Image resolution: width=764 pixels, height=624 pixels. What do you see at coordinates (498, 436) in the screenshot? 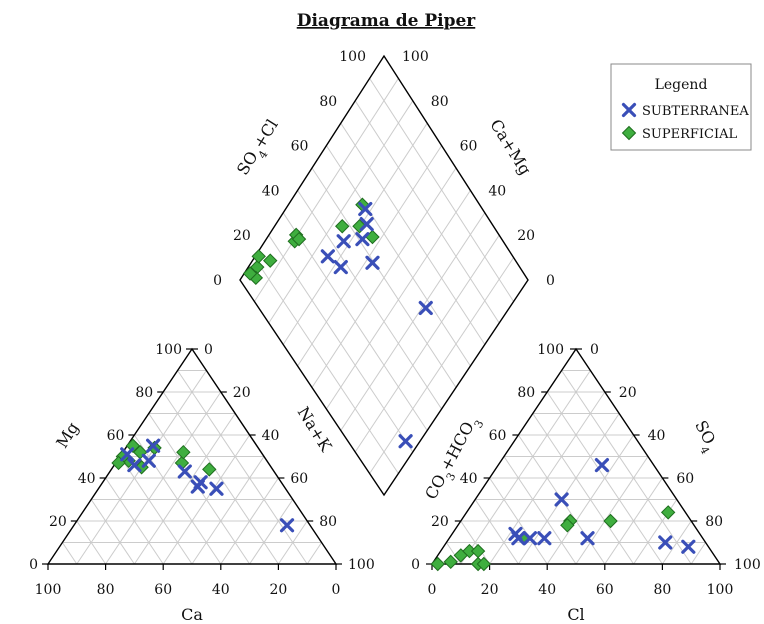
I see `anion-left-tick-label: 60` at bounding box center [498, 436].